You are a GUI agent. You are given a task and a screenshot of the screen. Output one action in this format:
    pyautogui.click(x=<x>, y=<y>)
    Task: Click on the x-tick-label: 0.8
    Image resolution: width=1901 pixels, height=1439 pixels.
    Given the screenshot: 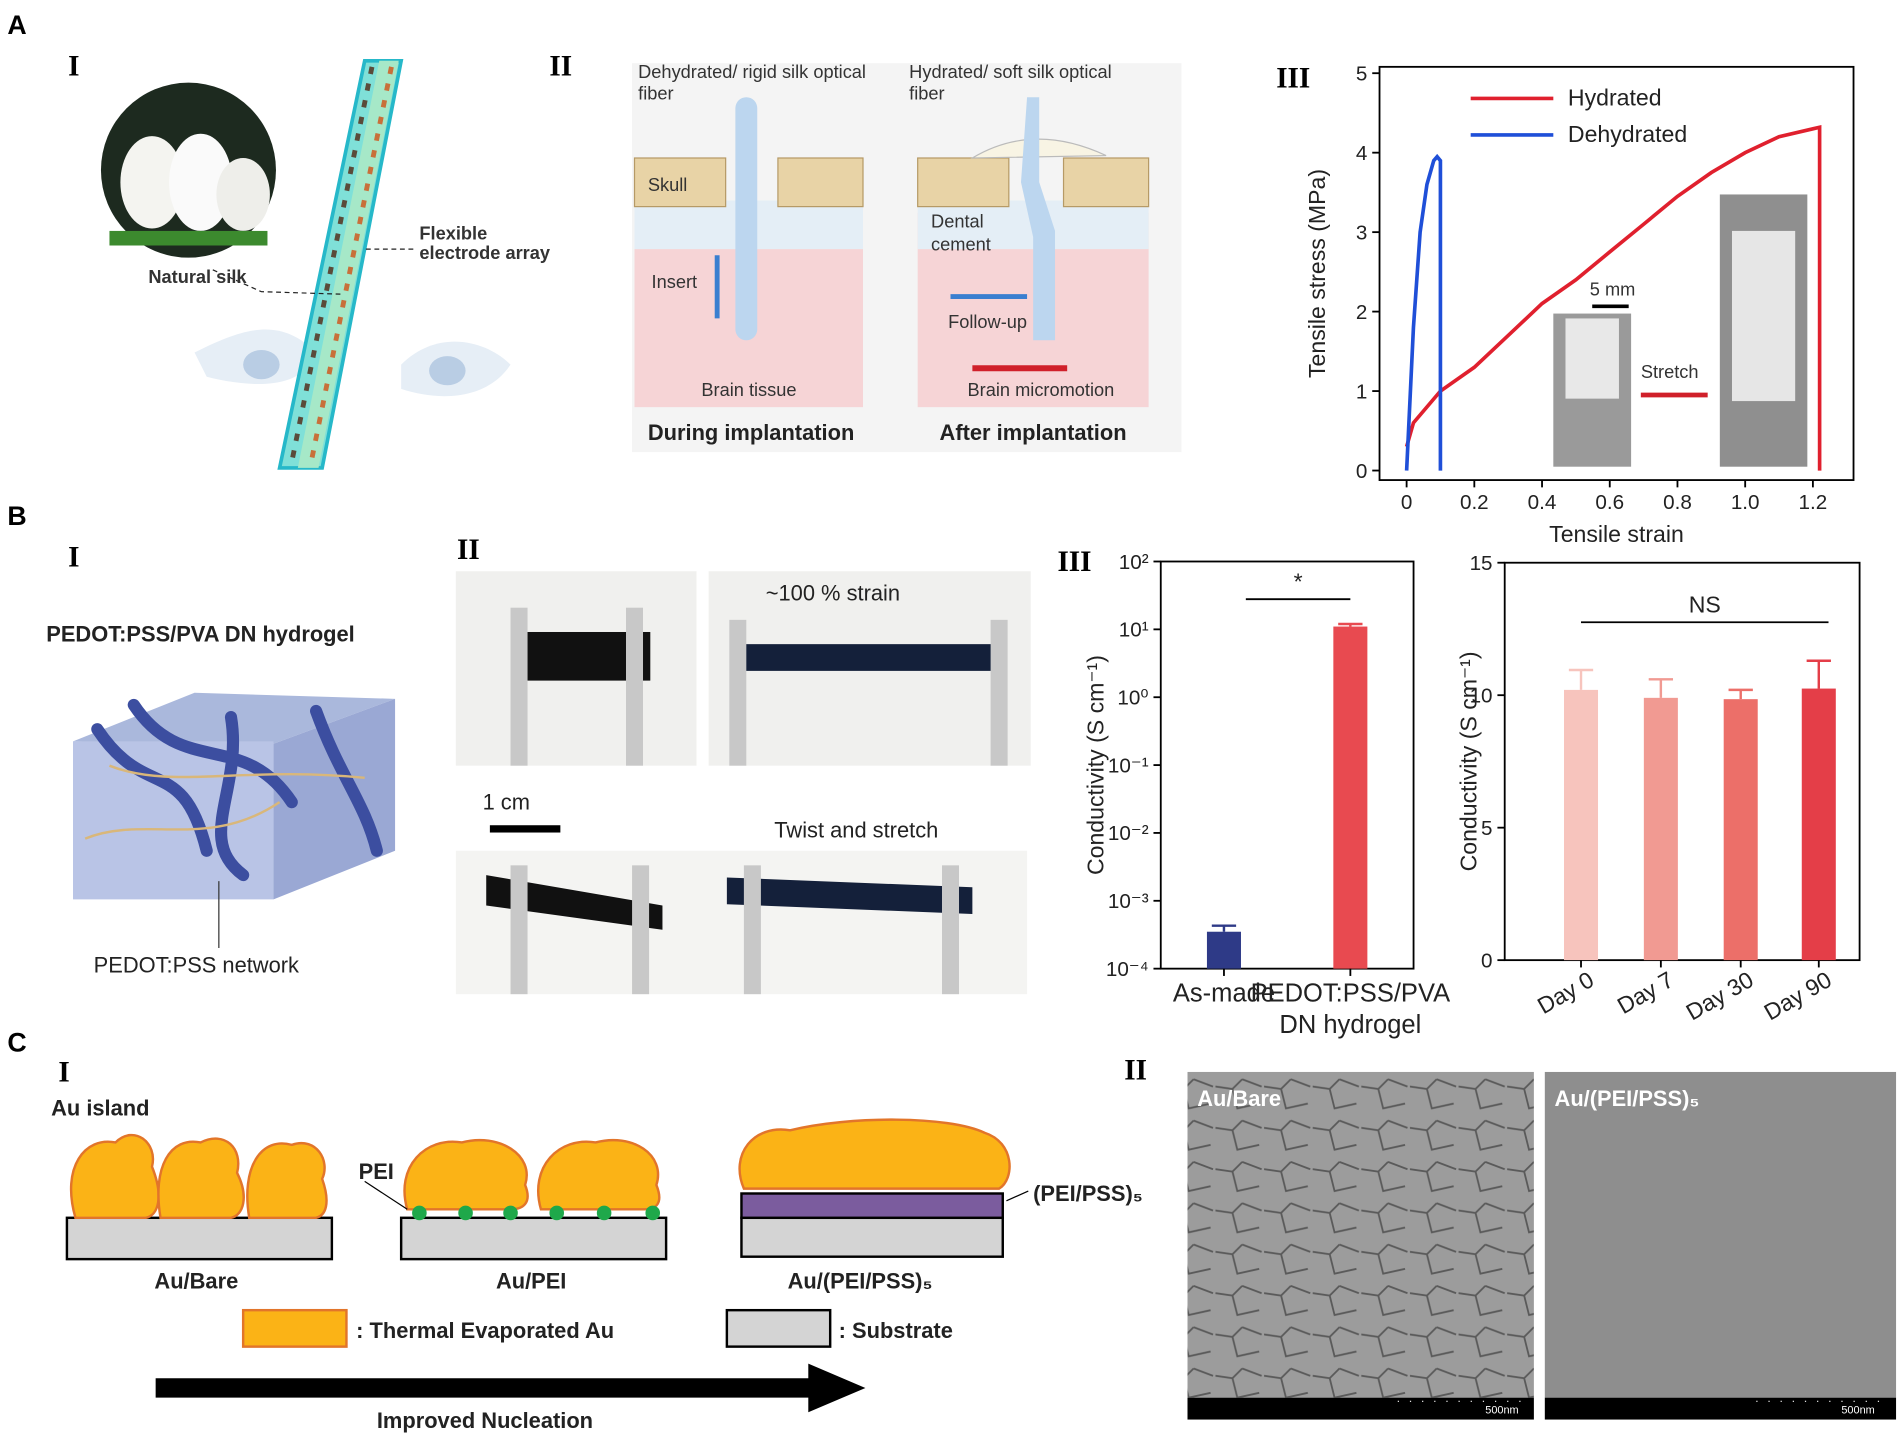 What is the action you would take?
    pyautogui.click(x=1677, y=502)
    